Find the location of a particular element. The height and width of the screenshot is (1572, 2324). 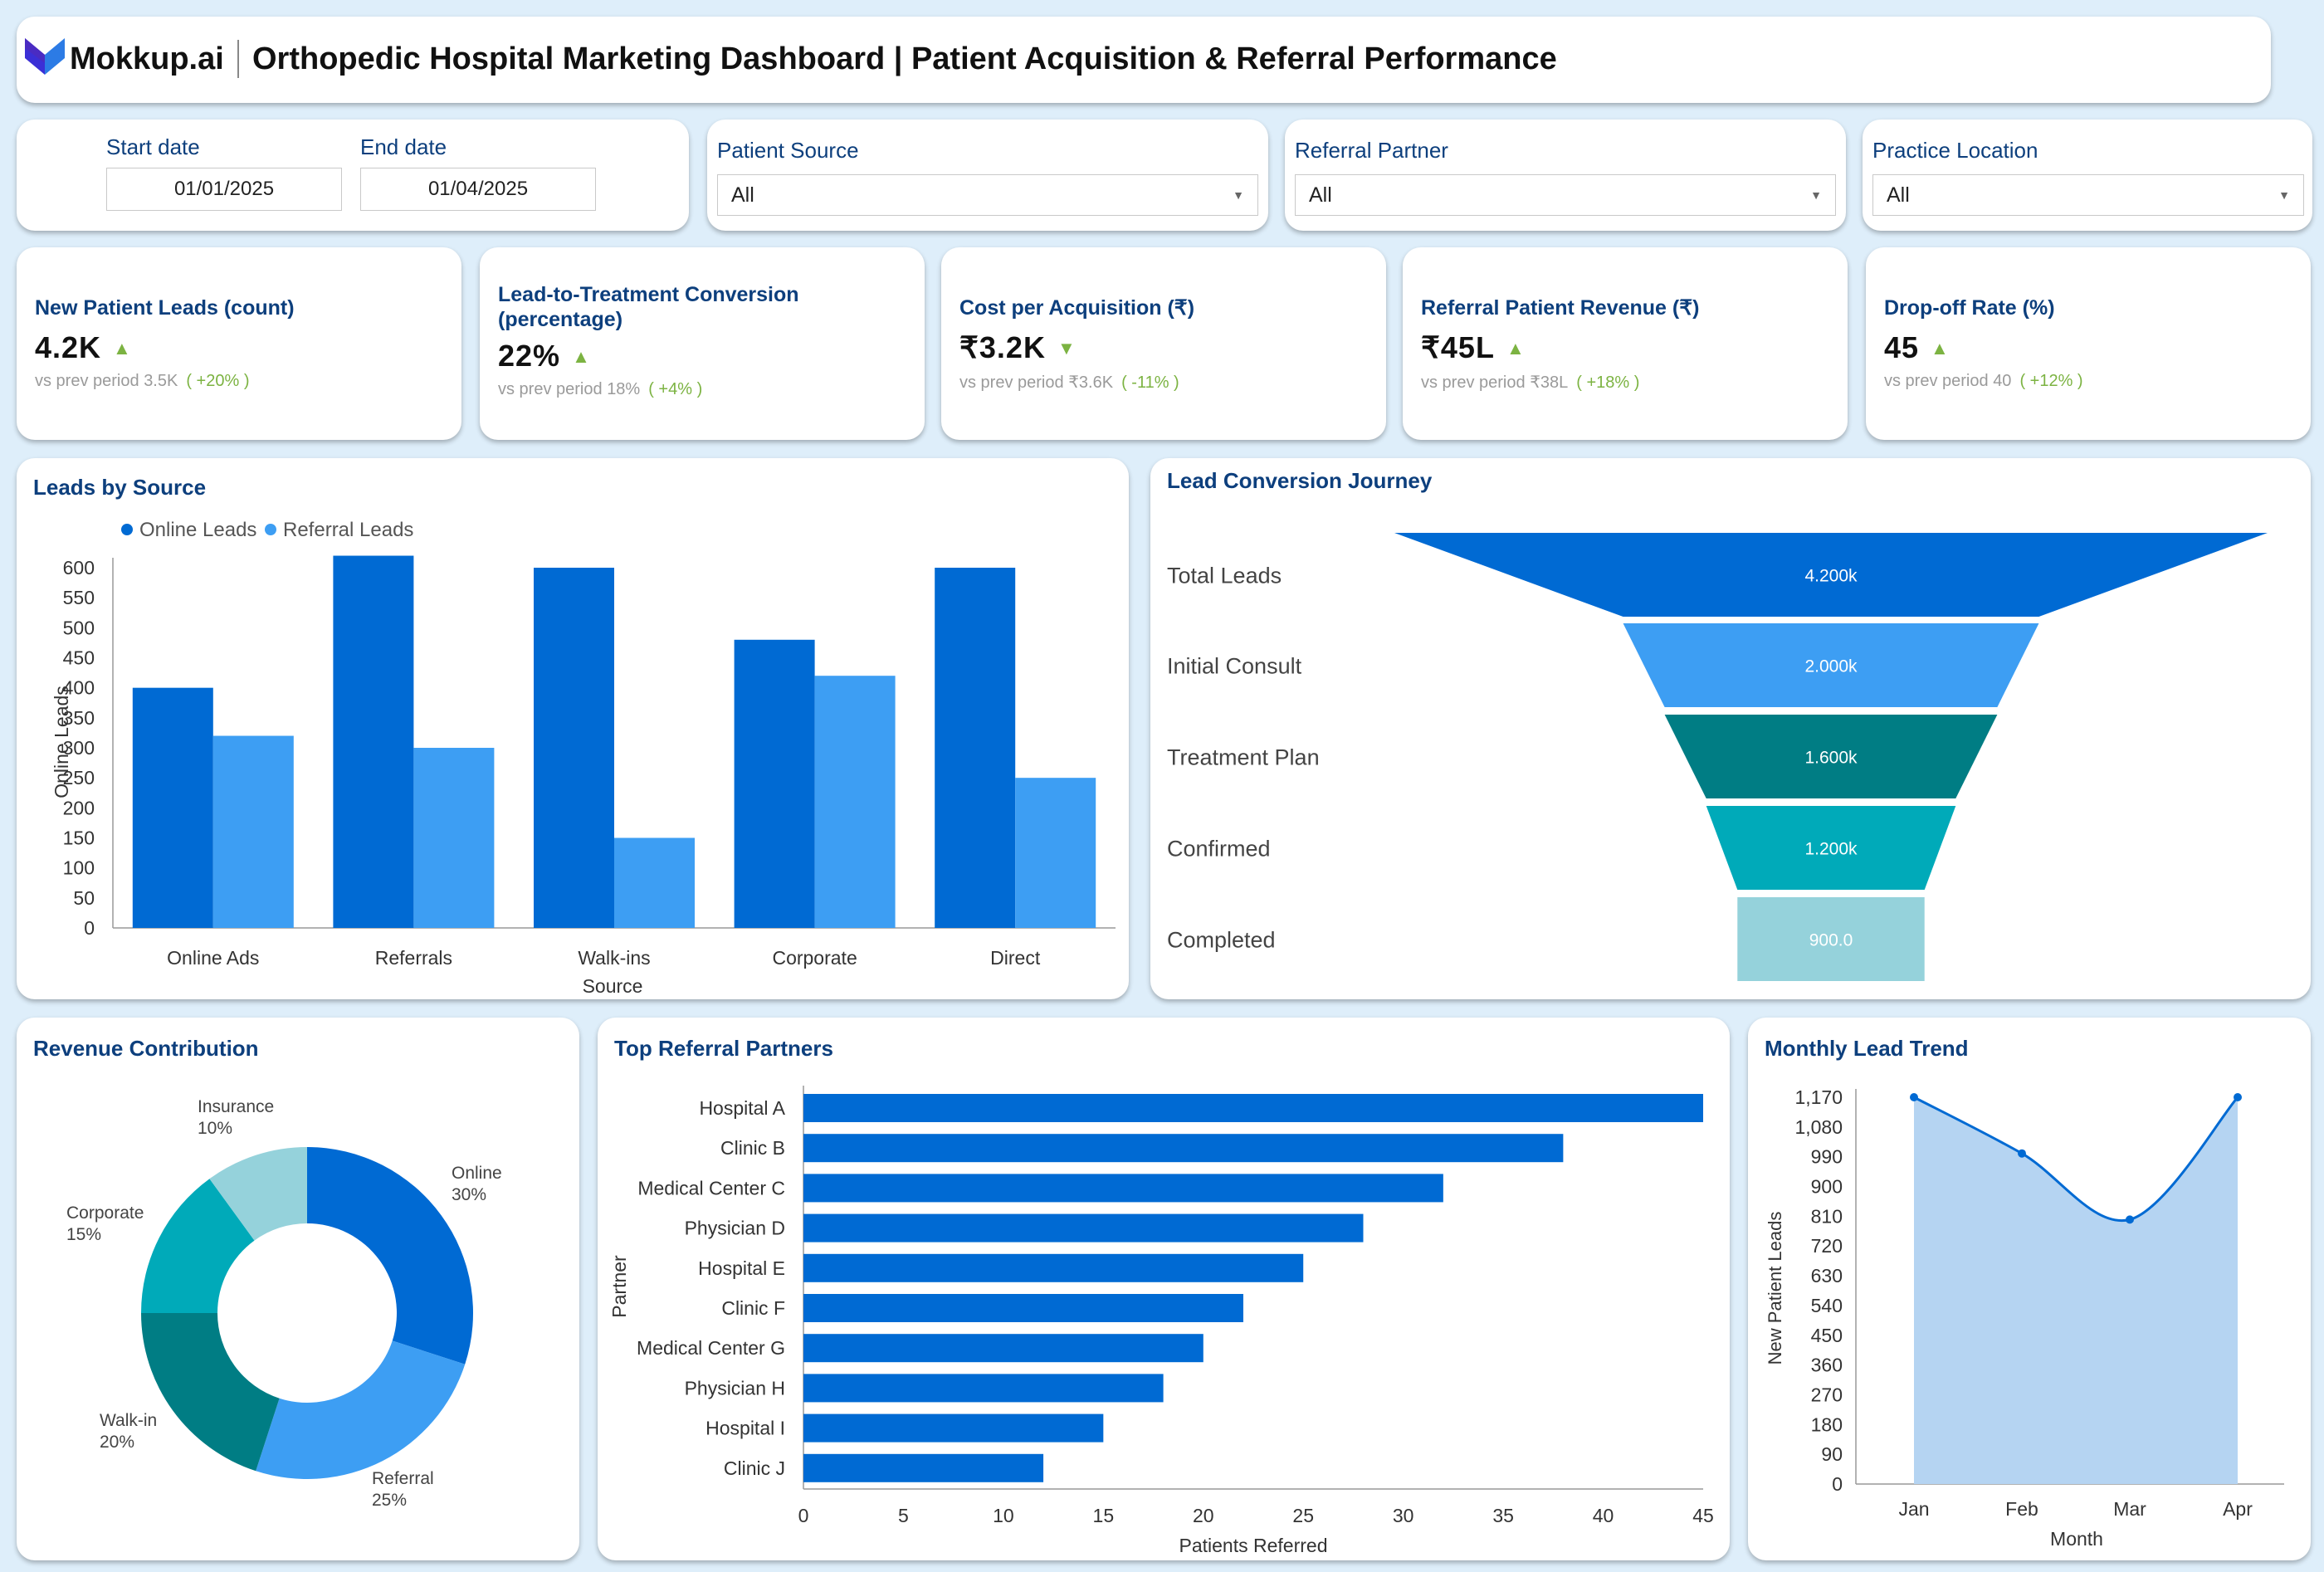

funnel-stage-initial-consult is located at coordinates (1831, 665).